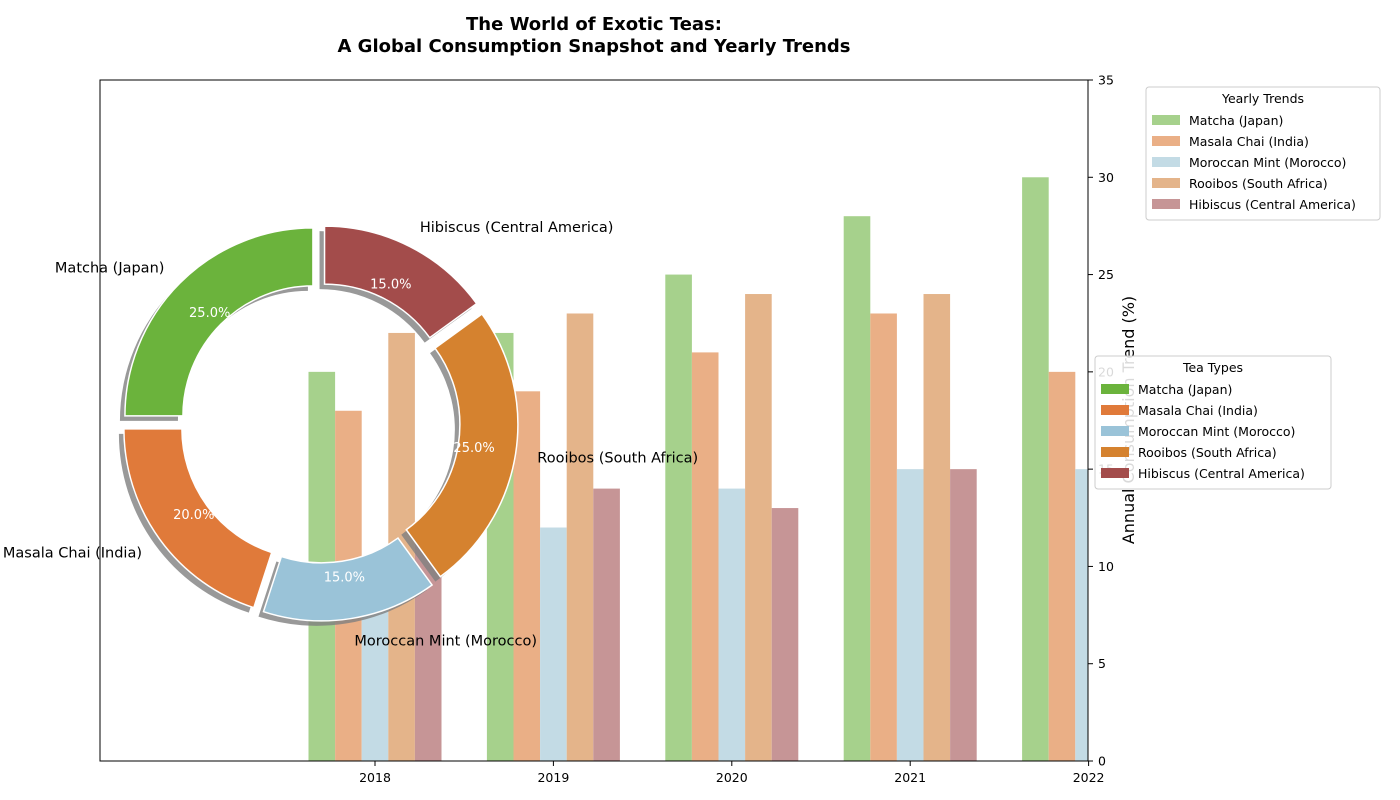  Describe the element at coordinates (1262, 98) in the screenshot. I see `legend-title: Yearly Trends` at that location.